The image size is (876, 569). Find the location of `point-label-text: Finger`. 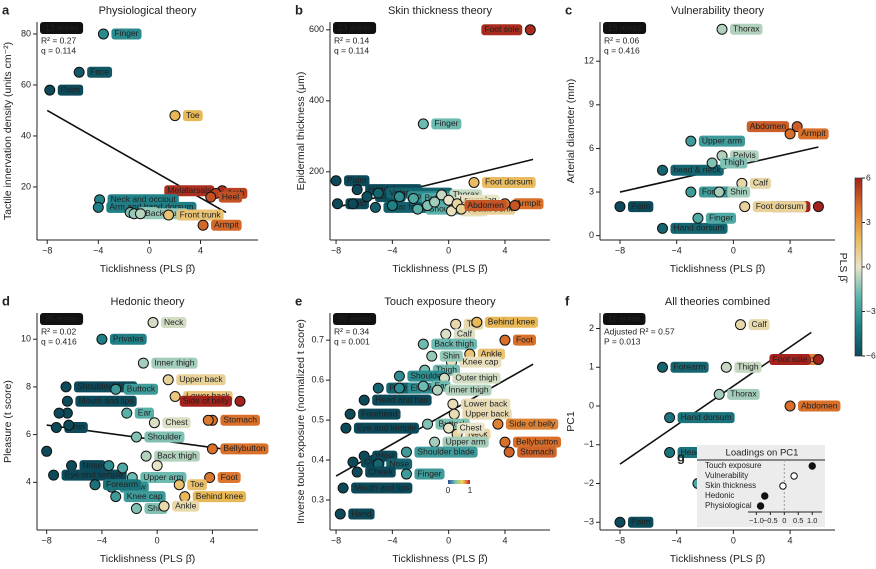

point-label-text: Finger is located at coordinates (721, 217).